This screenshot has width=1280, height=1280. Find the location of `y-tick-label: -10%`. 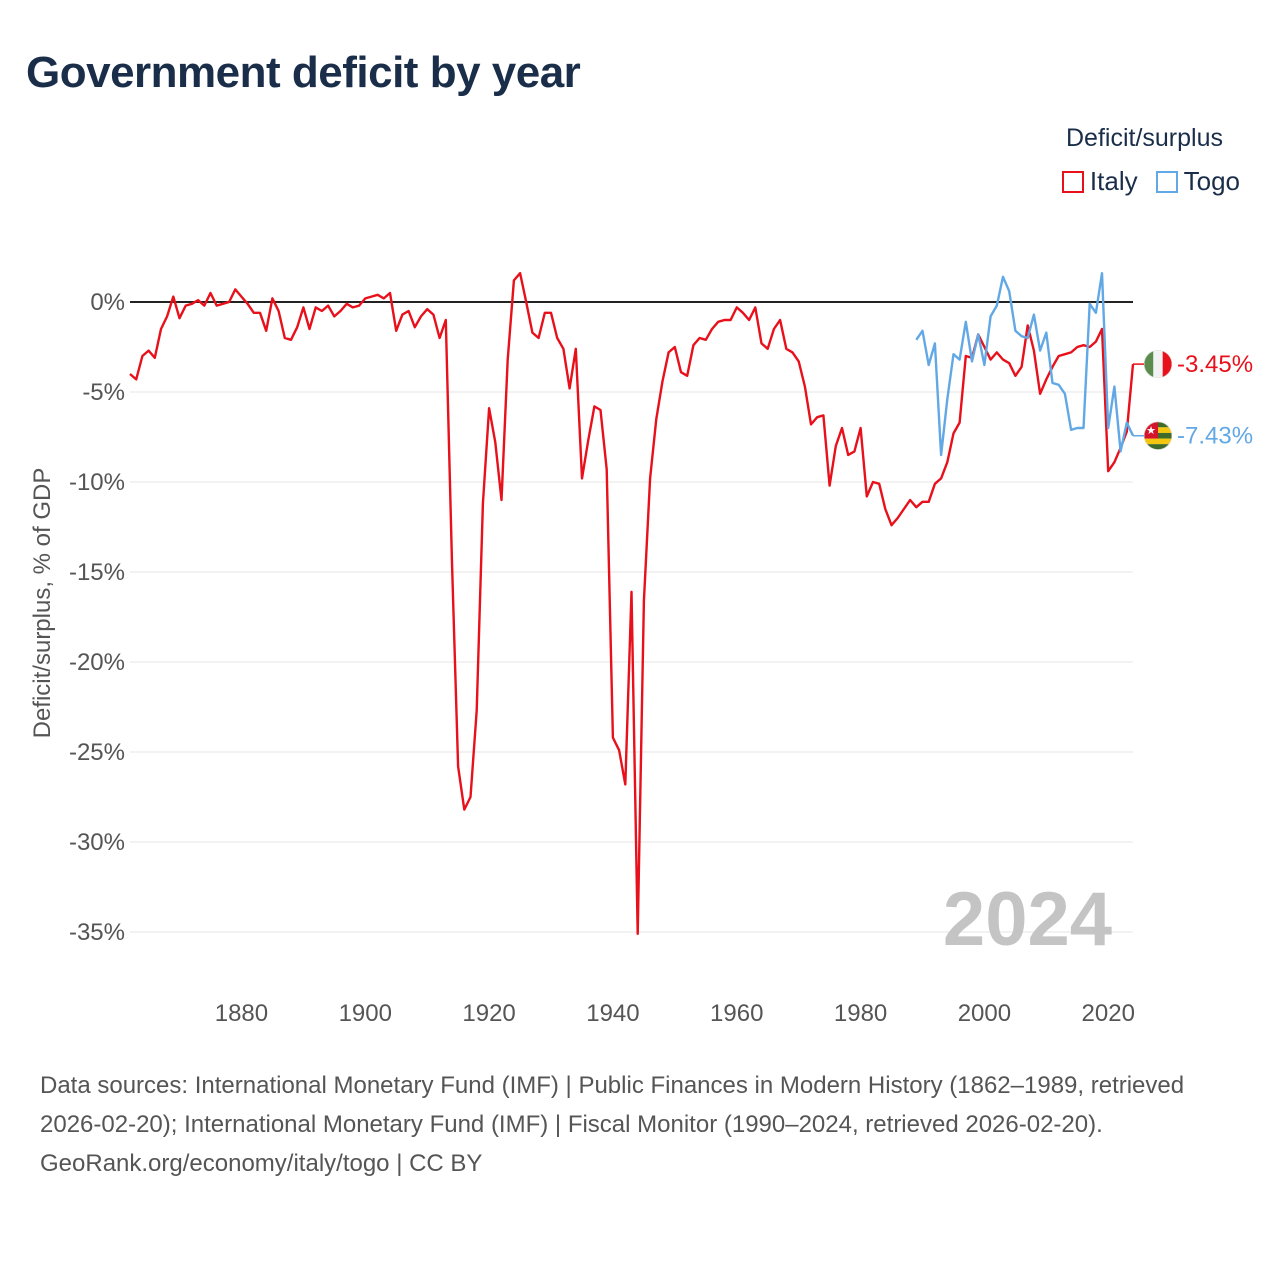

y-tick-label: -10% is located at coordinates (97, 482).